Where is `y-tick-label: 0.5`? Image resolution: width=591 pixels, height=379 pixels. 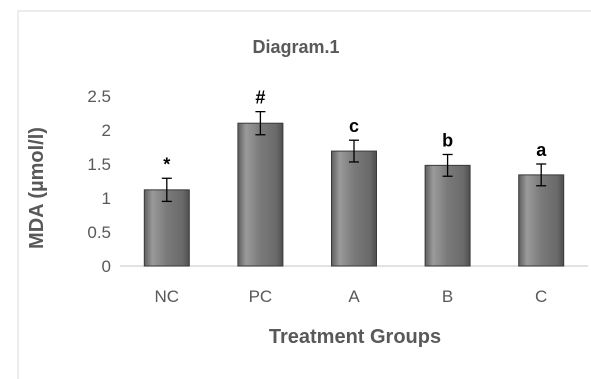
y-tick-label: 0.5 is located at coordinates (99, 232).